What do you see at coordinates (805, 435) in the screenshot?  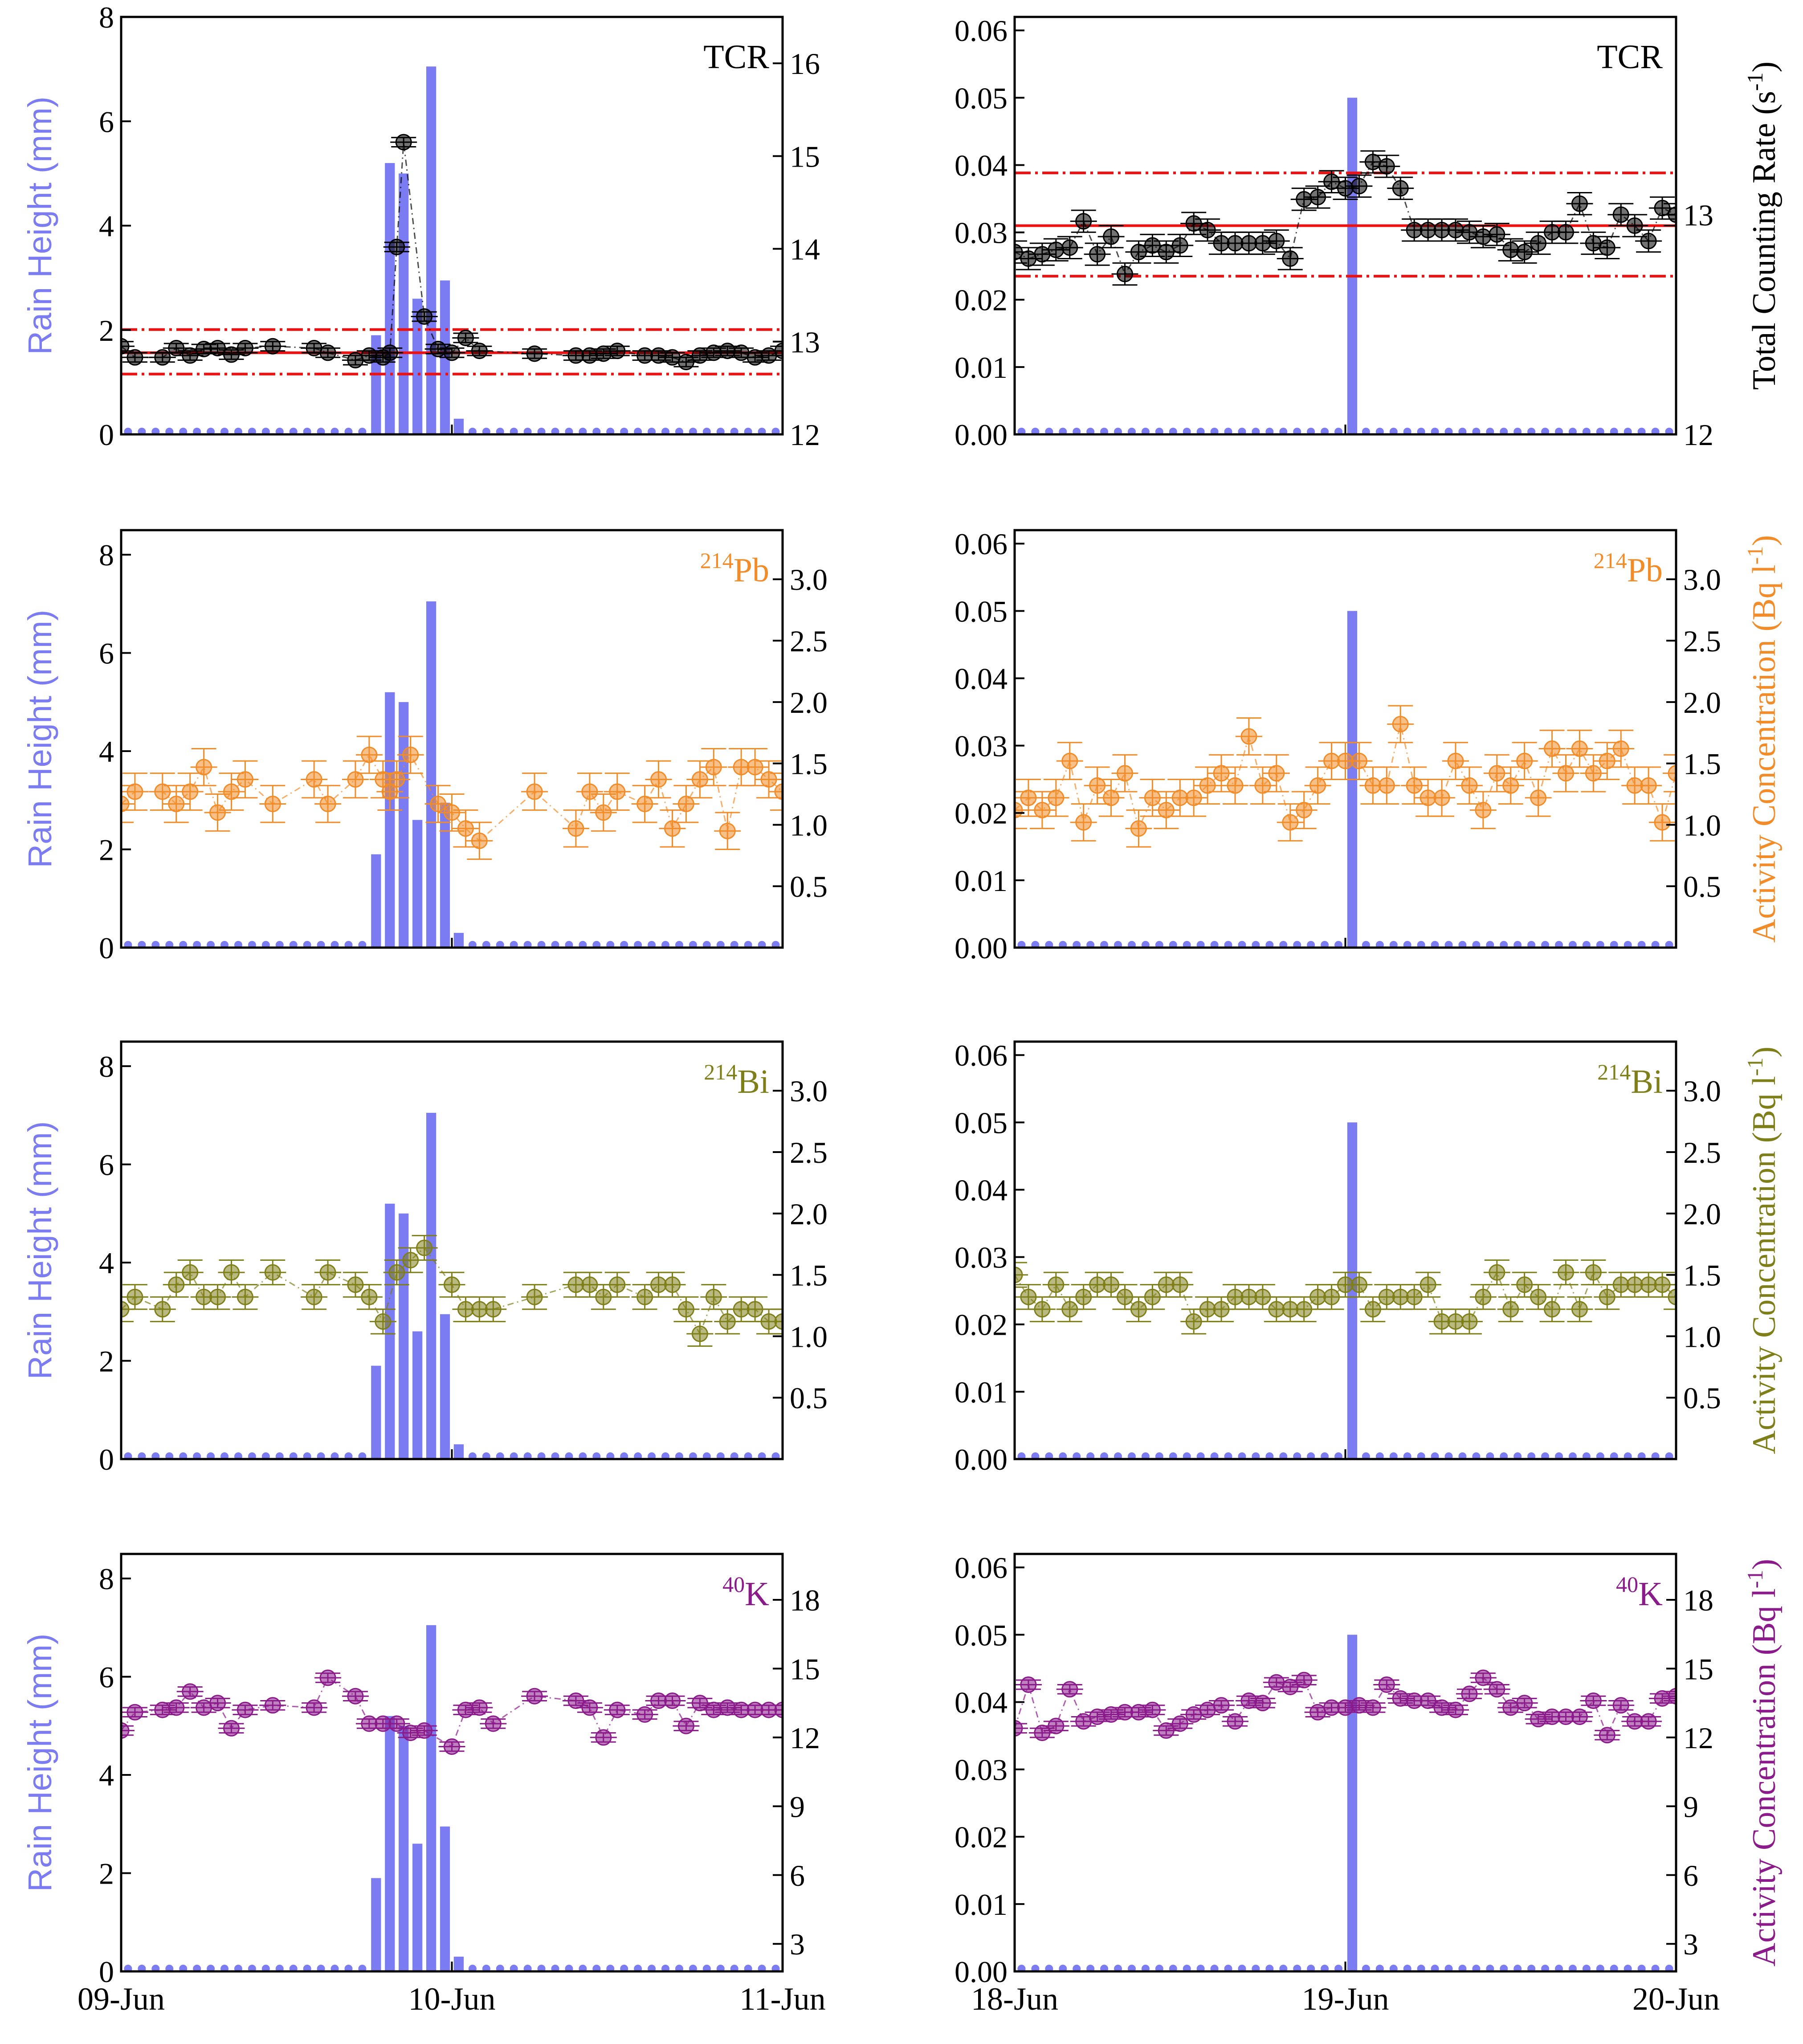 I see `right-tick-label: 12` at bounding box center [805, 435].